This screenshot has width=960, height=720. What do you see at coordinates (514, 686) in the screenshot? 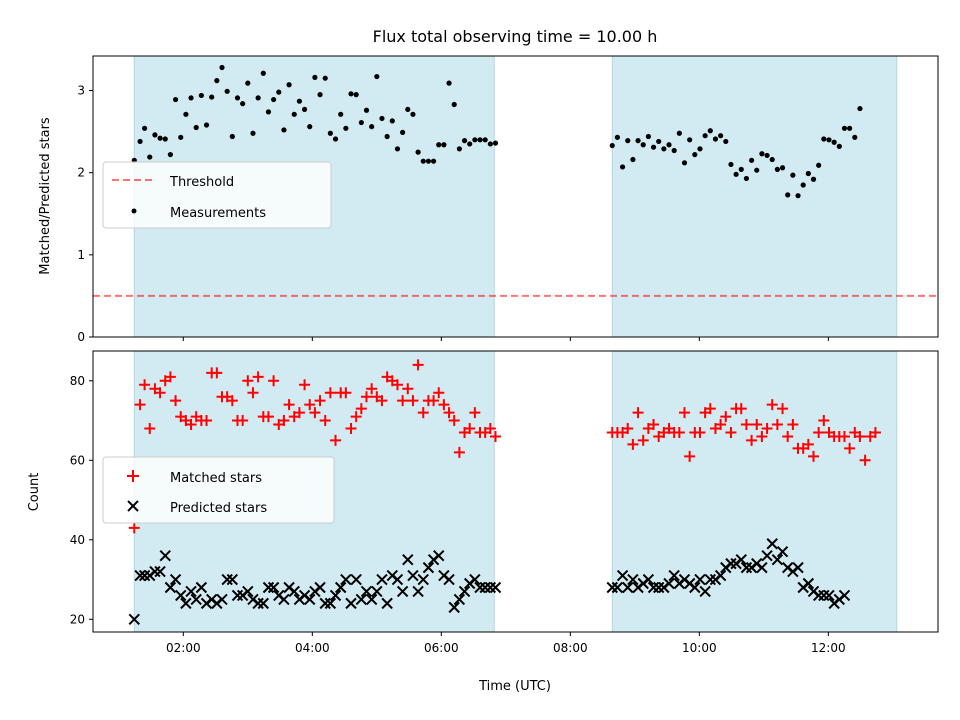
I see `bottom-x-axis-label: Time (UTC)` at bounding box center [514, 686].